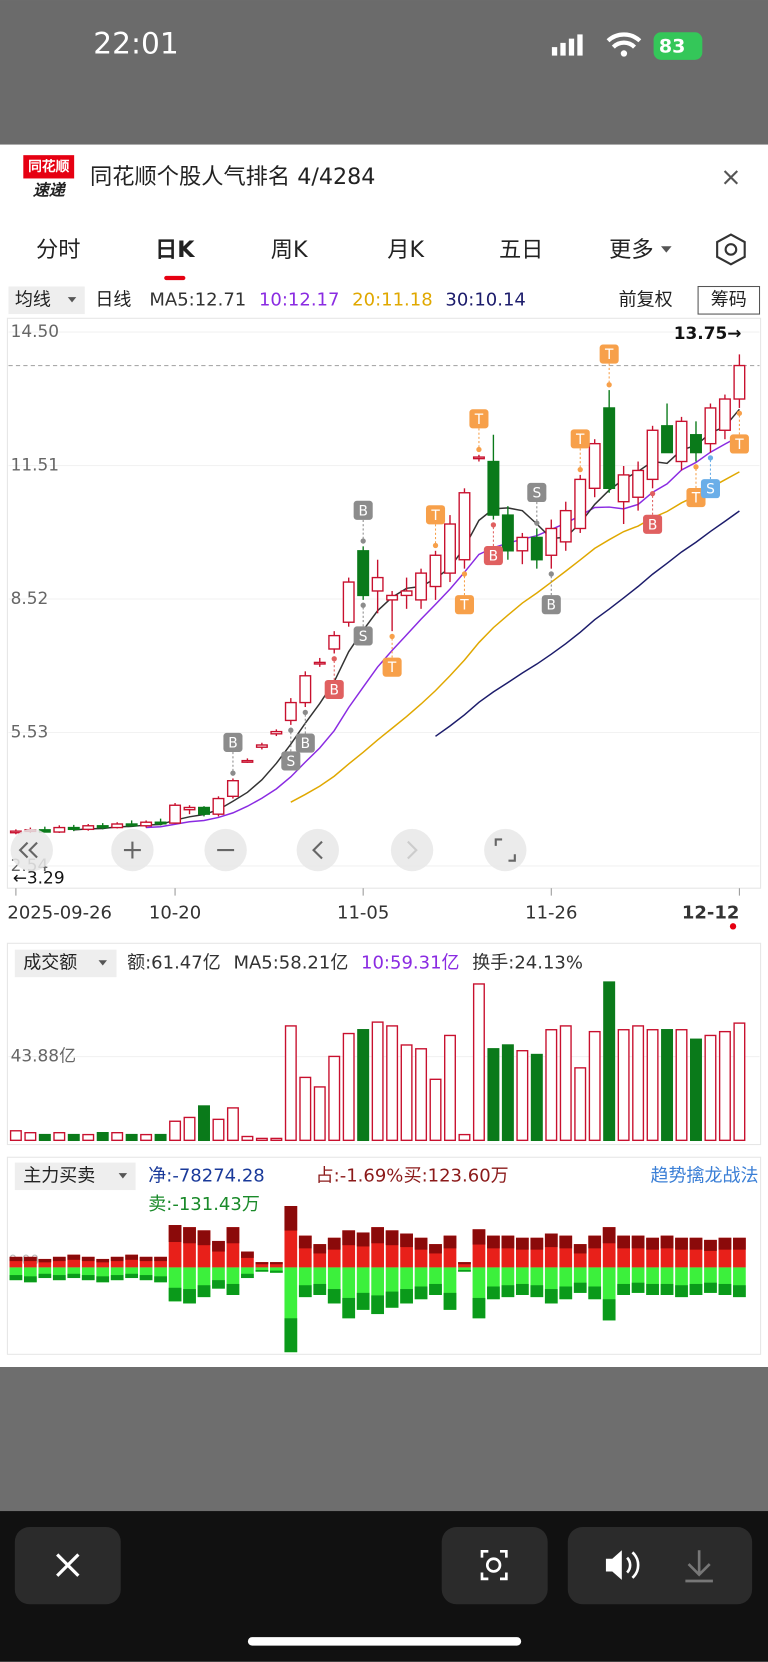 This screenshot has height=1662, width=768. What do you see at coordinates (175, 250) in the screenshot?
I see `tab: 日K` at bounding box center [175, 250].